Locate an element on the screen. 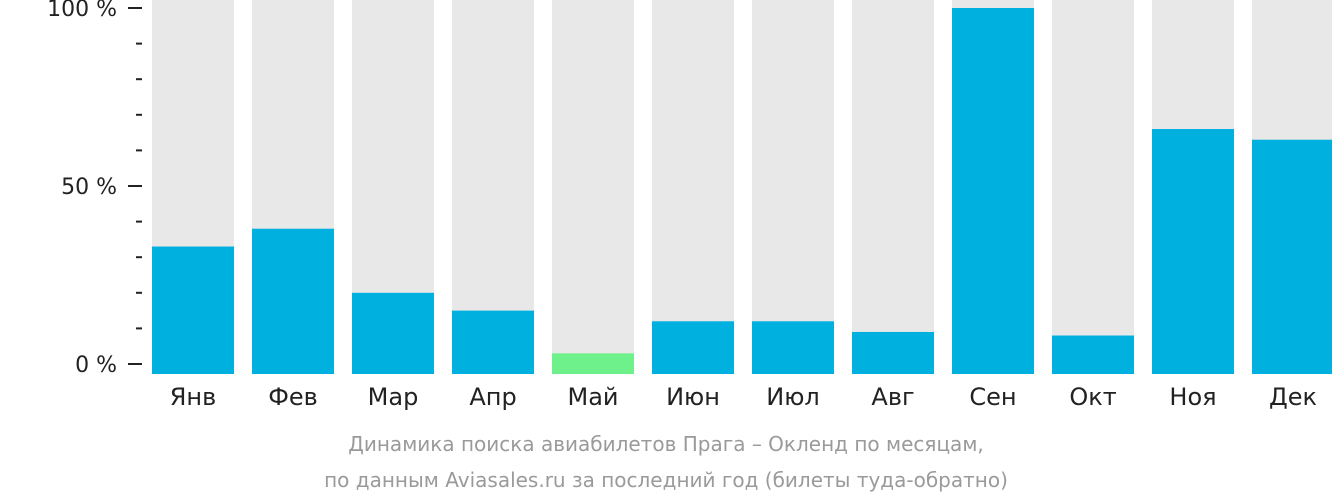 The image size is (1332, 502). x-tick-label: Окт is located at coordinates (1092, 397).